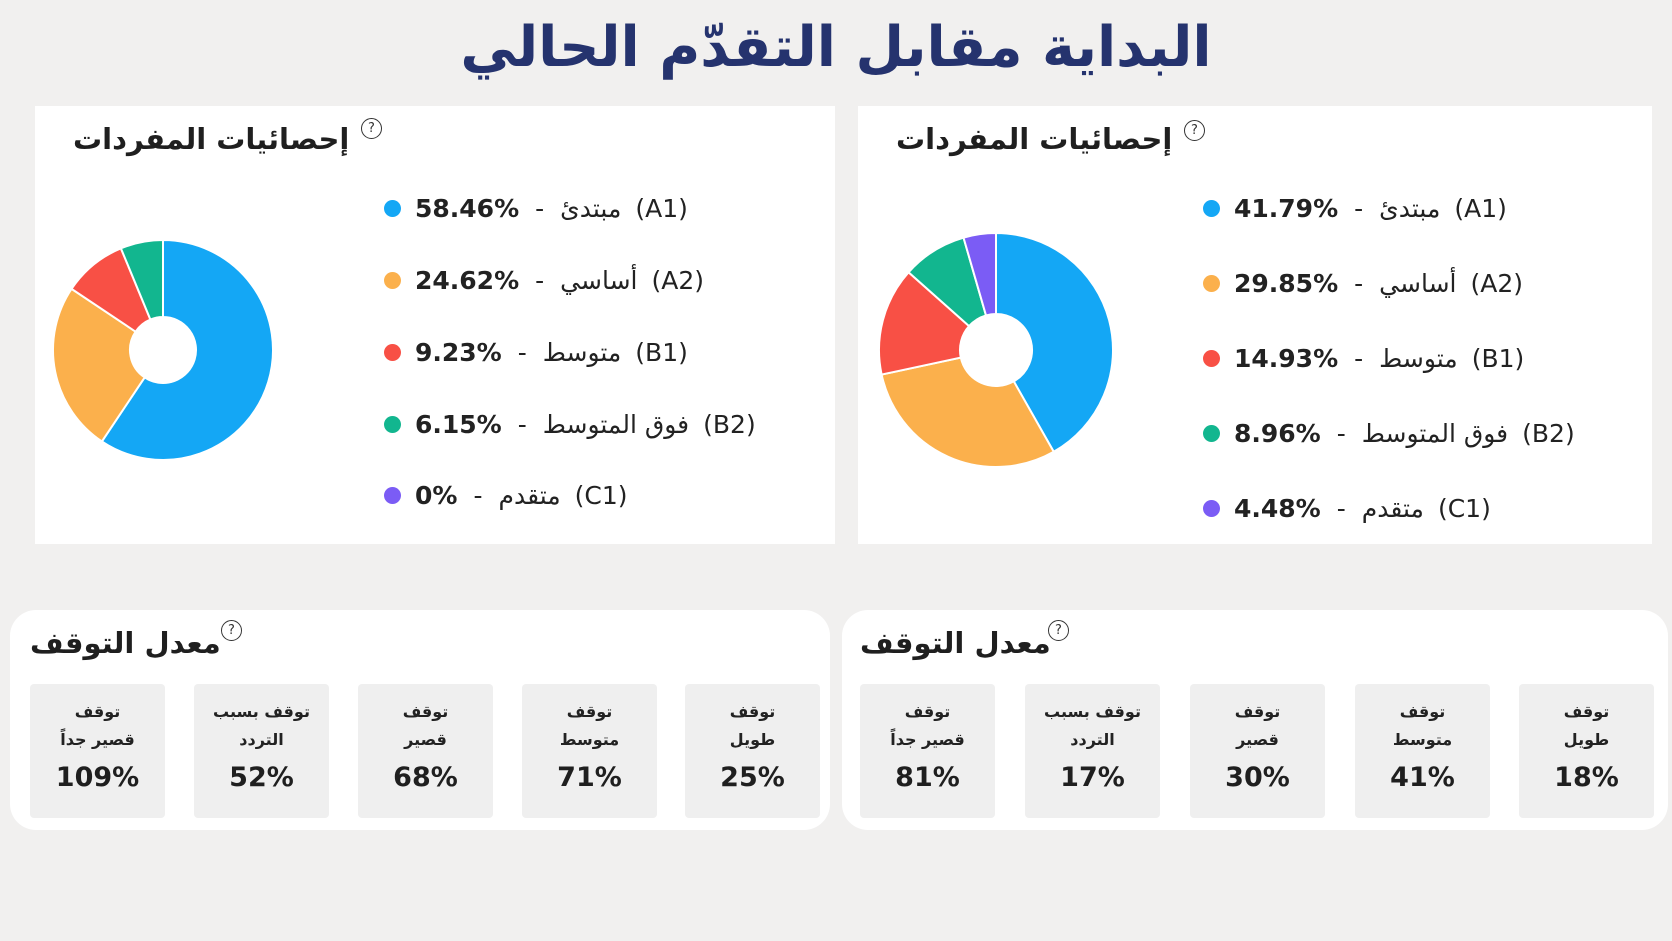 The width and height of the screenshot is (1672, 941). I want to click on tile-value: 109%, so click(97, 777).